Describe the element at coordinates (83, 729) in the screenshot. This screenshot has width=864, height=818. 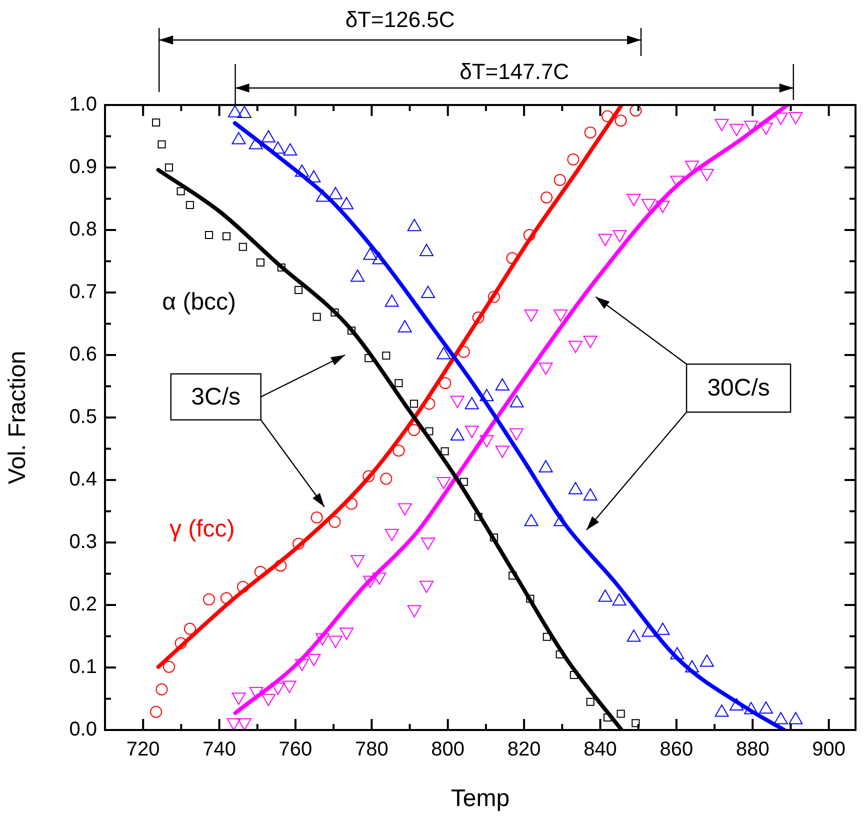
I see `y-tick-label: 0.0` at that location.